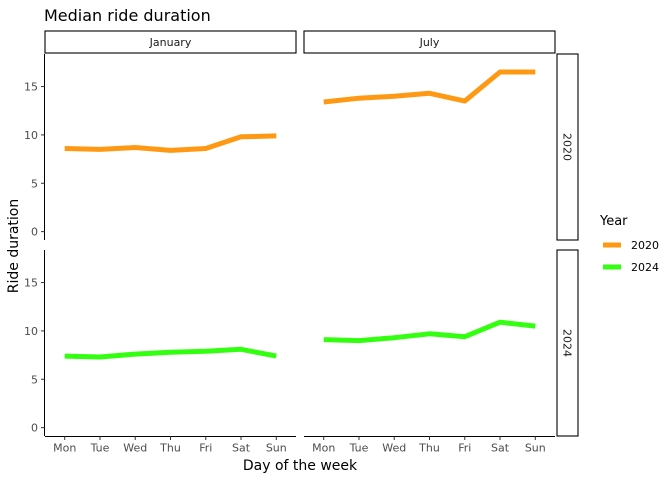 The width and height of the screenshot is (672, 484). What do you see at coordinates (300, 466) in the screenshot?
I see `x-axis-title: Day of the week` at bounding box center [300, 466].